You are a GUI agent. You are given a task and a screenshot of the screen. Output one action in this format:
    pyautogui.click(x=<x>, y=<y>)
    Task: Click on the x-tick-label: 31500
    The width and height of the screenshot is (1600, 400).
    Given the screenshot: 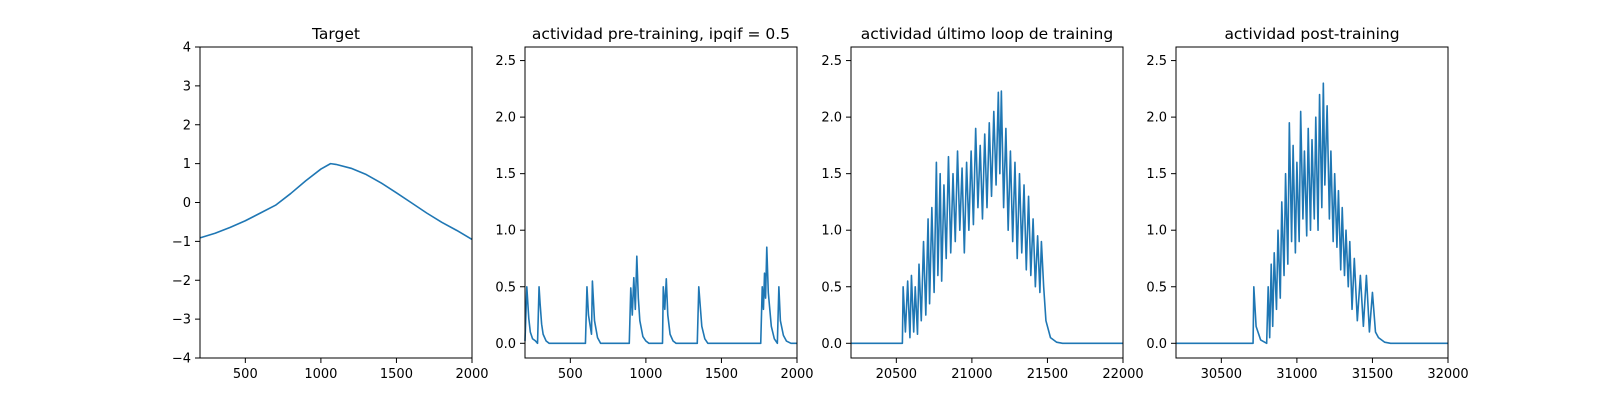 What is the action you would take?
    pyautogui.click(x=1372, y=374)
    